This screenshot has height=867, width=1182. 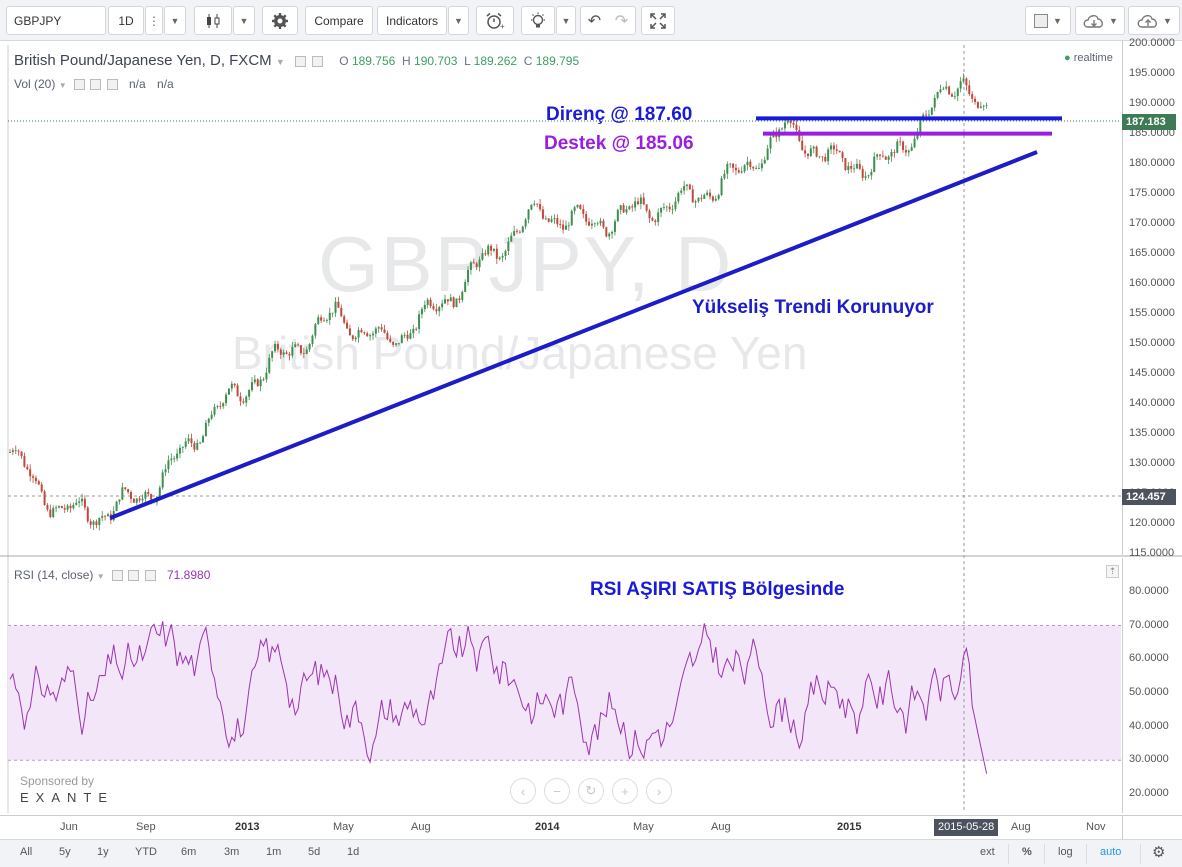 I want to click on load-chart-button: ▼, so click(x=1100, y=20).